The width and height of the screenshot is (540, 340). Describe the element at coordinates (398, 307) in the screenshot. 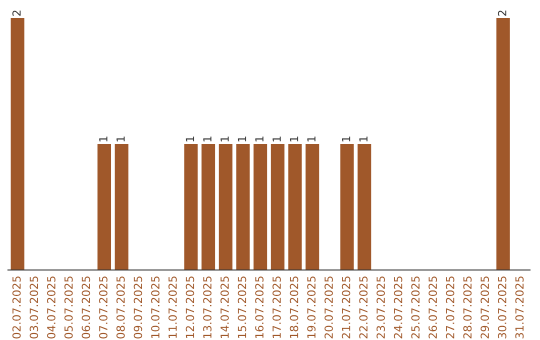

I see `x-tick-label: 24.07.2025` at that location.